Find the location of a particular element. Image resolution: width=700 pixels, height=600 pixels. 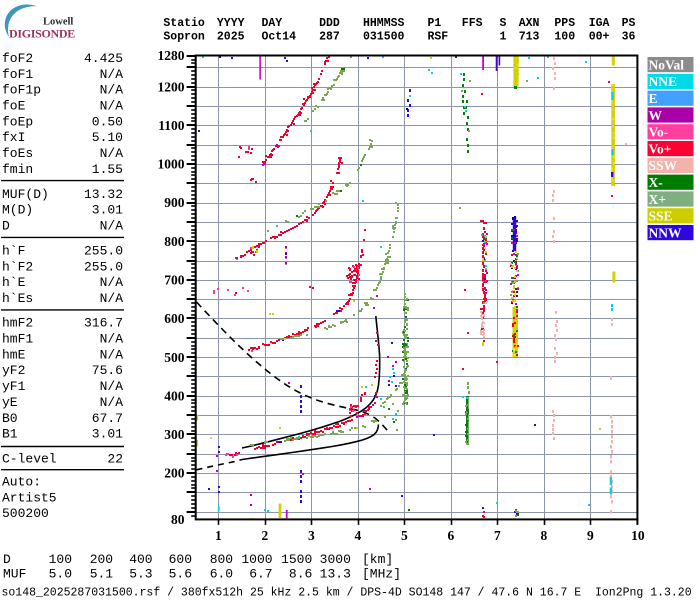

svg-text: 600 is located at coordinates (174, 318).